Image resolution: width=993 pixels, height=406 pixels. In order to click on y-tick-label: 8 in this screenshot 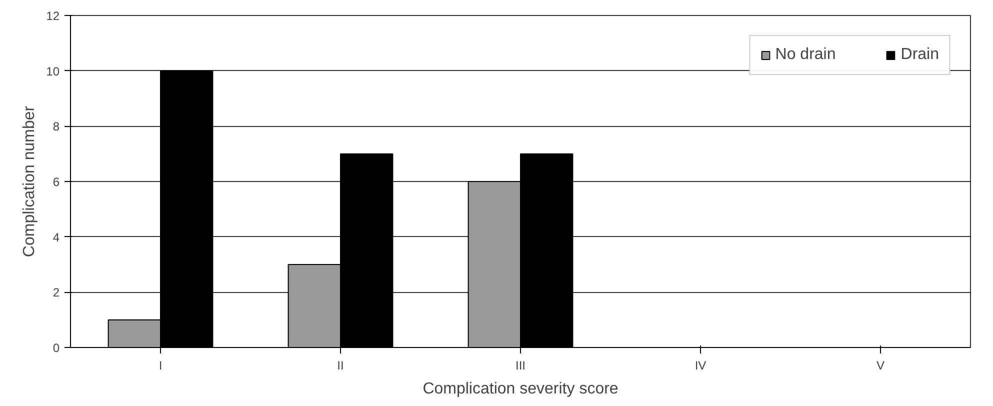, I will do `click(56, 127)`.